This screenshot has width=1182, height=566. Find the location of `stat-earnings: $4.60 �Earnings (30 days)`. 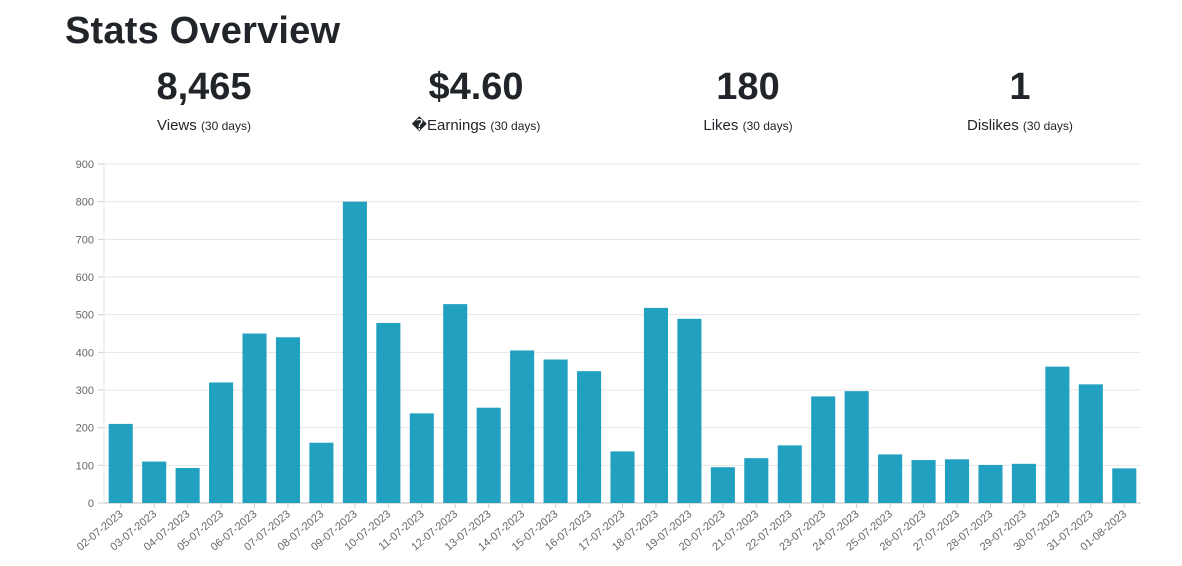

stat-earnings: $4.60 �Earnings (30 days) is located at coordinates (476, 99).